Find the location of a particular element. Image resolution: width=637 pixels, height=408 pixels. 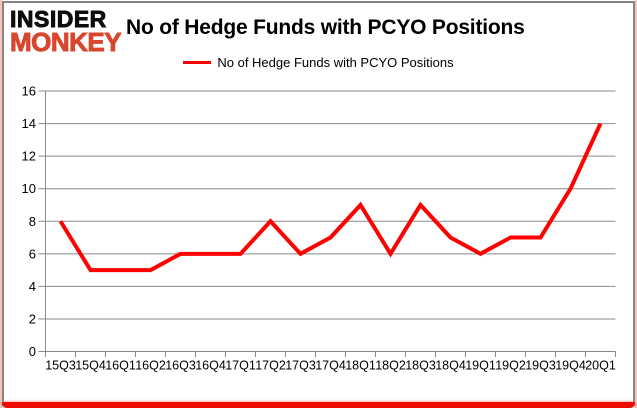

legend: No of Hedge Funds with PCYO Positions is located at coordinates (318, 62).